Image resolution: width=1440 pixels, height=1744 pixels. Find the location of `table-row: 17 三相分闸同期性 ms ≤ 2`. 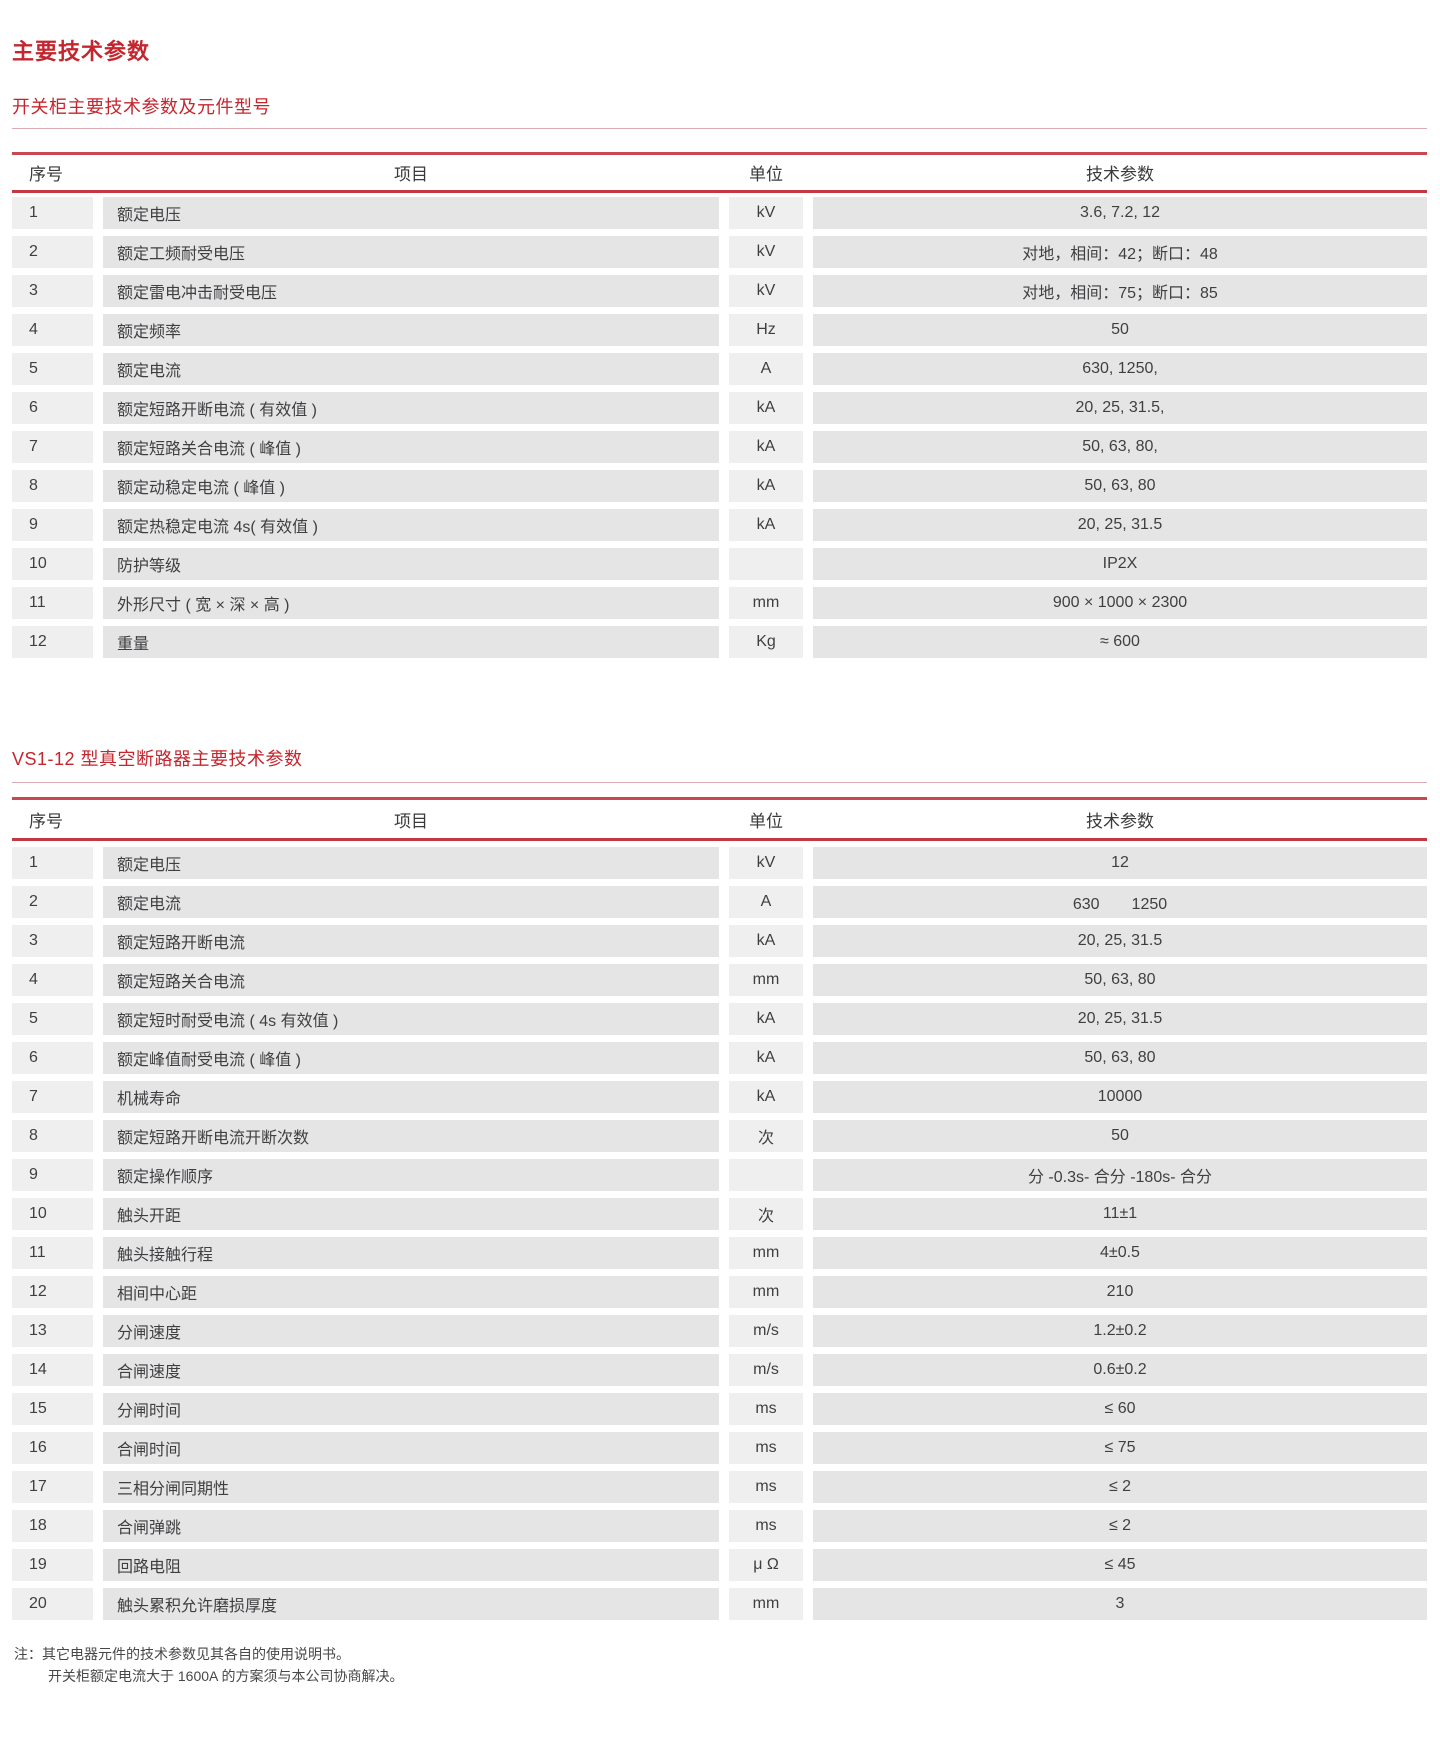

table-row: 17 三相分闸同期性 ms ≤ 2 is located at coordinates (719, 1487).